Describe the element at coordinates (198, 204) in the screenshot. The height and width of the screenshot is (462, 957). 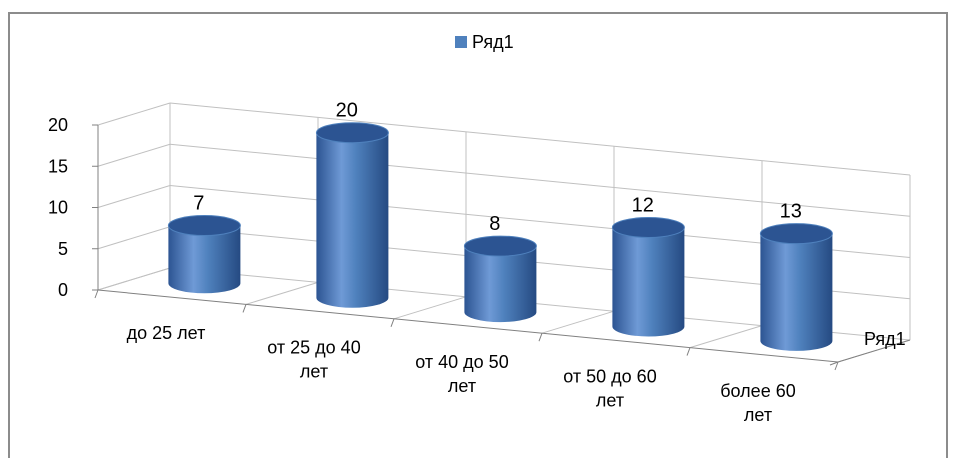
I see `data-label: 7` at that location.